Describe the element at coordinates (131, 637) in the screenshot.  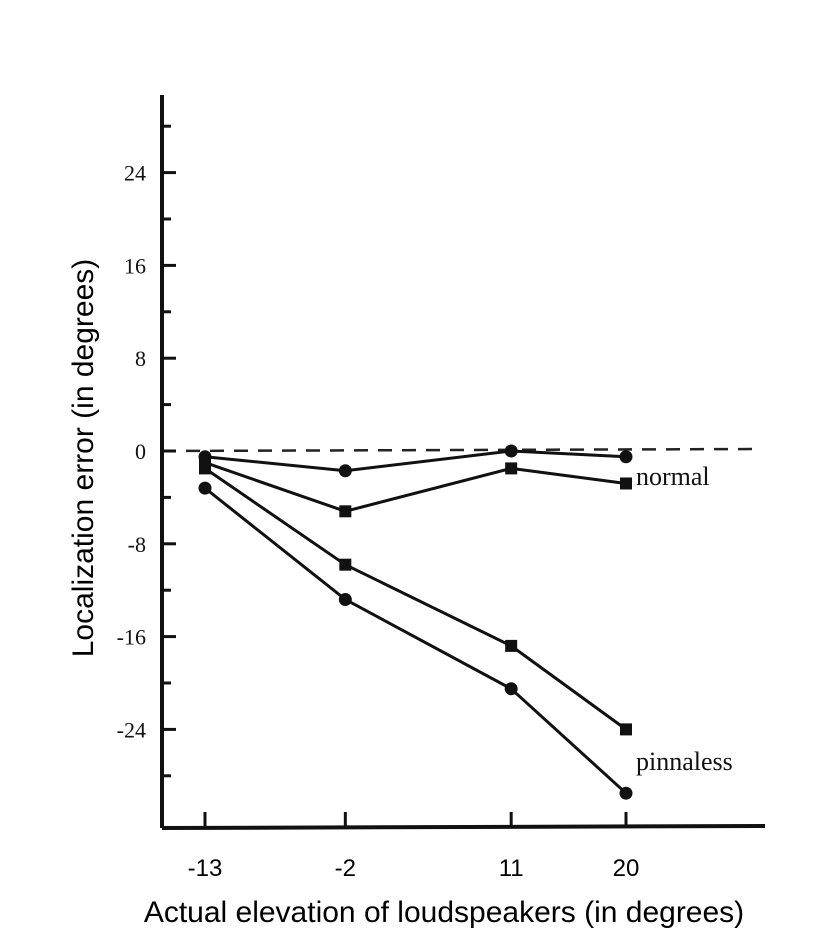
I see `y-tick-label: -16` at that location.